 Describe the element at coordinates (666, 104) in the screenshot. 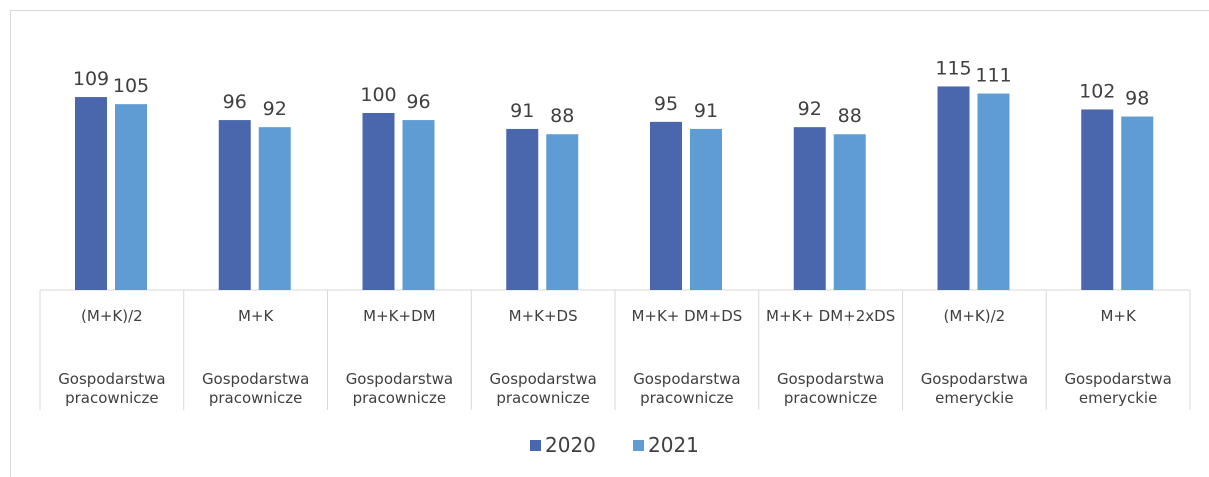

I see `value-label: 95` at that location.